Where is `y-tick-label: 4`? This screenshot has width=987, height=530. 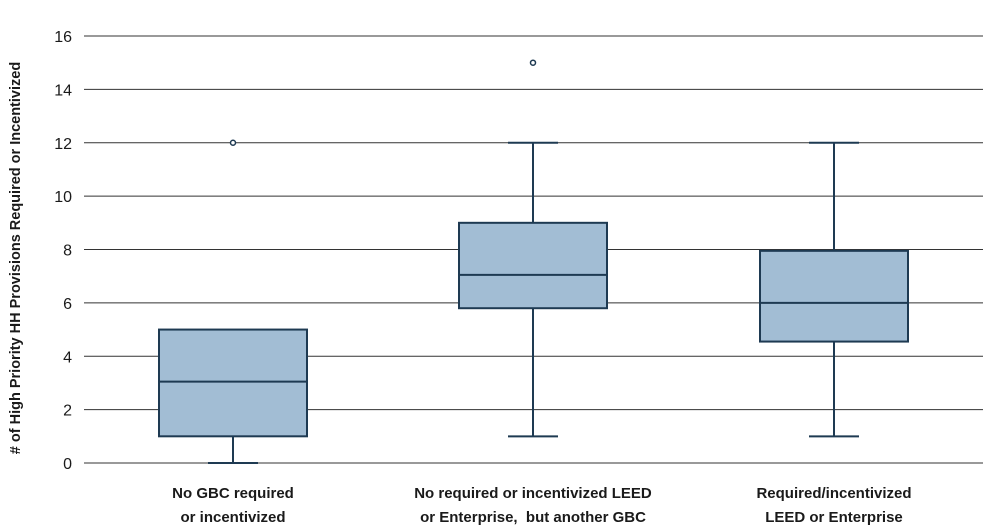 y-tick-label: 4 is located at coordinates (67, 357).